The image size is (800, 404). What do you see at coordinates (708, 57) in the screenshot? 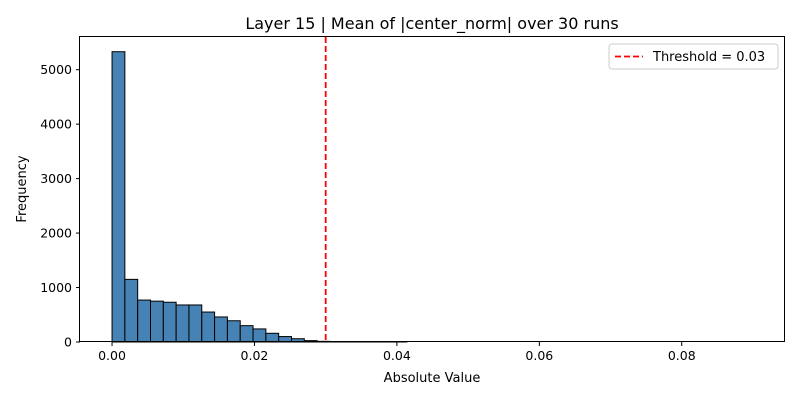
I see `legend-threshold-label: Threshold = 0.03` at bounding box center [708, 57].